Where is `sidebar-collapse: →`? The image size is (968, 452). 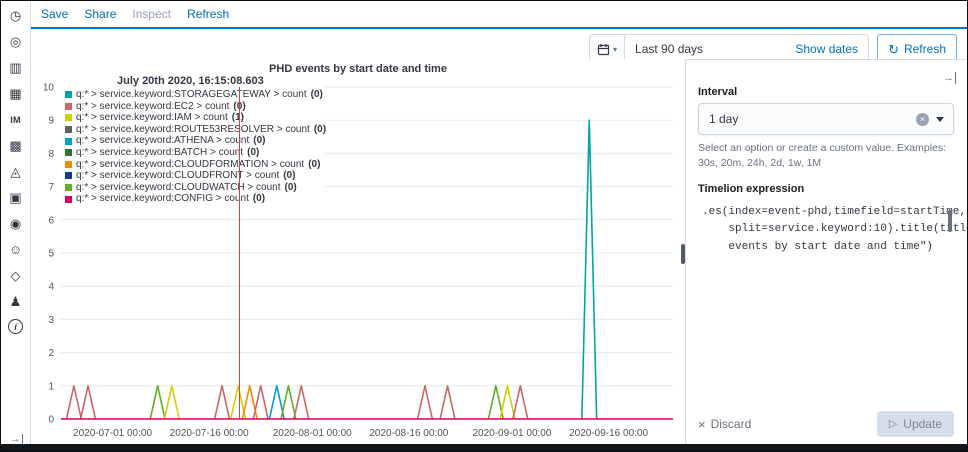
sidebar-collapse: → is located at coordinates (16, 439).